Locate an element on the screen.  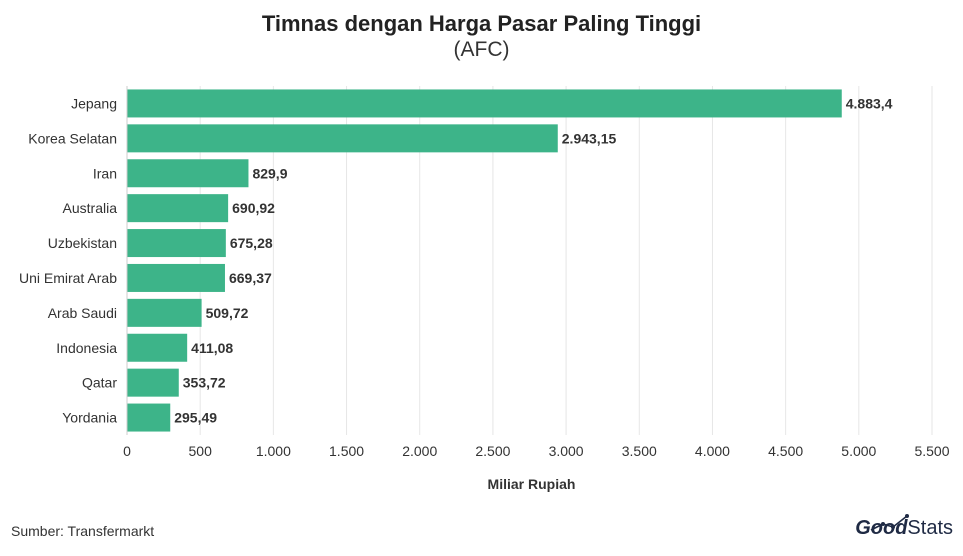
chart-title: Timnas dengan Harga Pasar Paling Tinggi is located at coordinates (481, 23).